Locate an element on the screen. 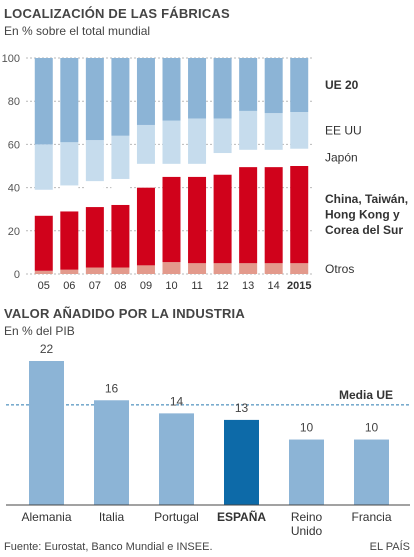 This screenshot has height=557, width=414. x-tick-label: 08 is located at coordinates (120, 286).